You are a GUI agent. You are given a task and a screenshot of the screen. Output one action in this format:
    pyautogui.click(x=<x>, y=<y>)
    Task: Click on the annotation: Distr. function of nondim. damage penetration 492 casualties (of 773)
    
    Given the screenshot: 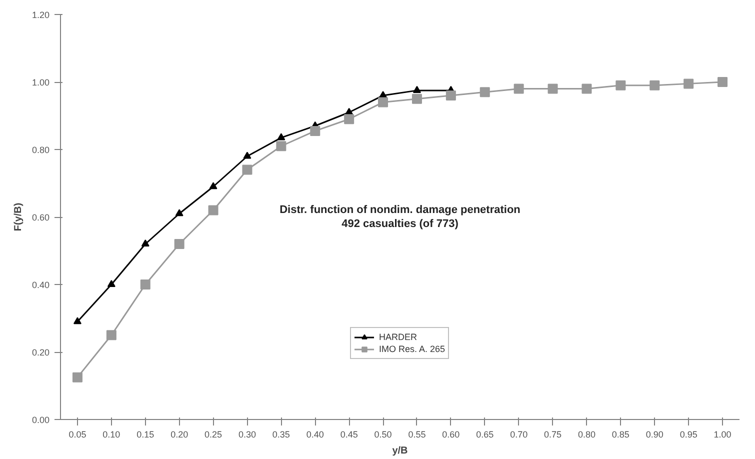 What is the action you would take?
    pyautogui.click(x=400, y=217)
    